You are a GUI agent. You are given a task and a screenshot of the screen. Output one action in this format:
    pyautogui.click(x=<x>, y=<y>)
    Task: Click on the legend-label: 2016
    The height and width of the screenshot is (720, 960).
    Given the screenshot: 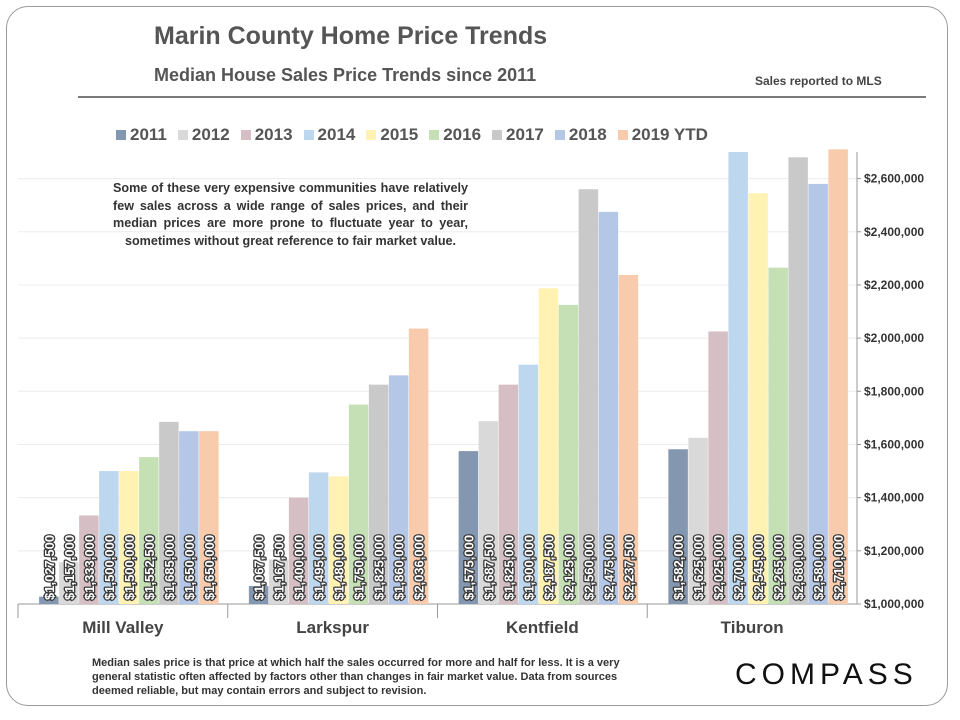 What is the action you would take?
    pyautogui.click(x=462, y=134)
    